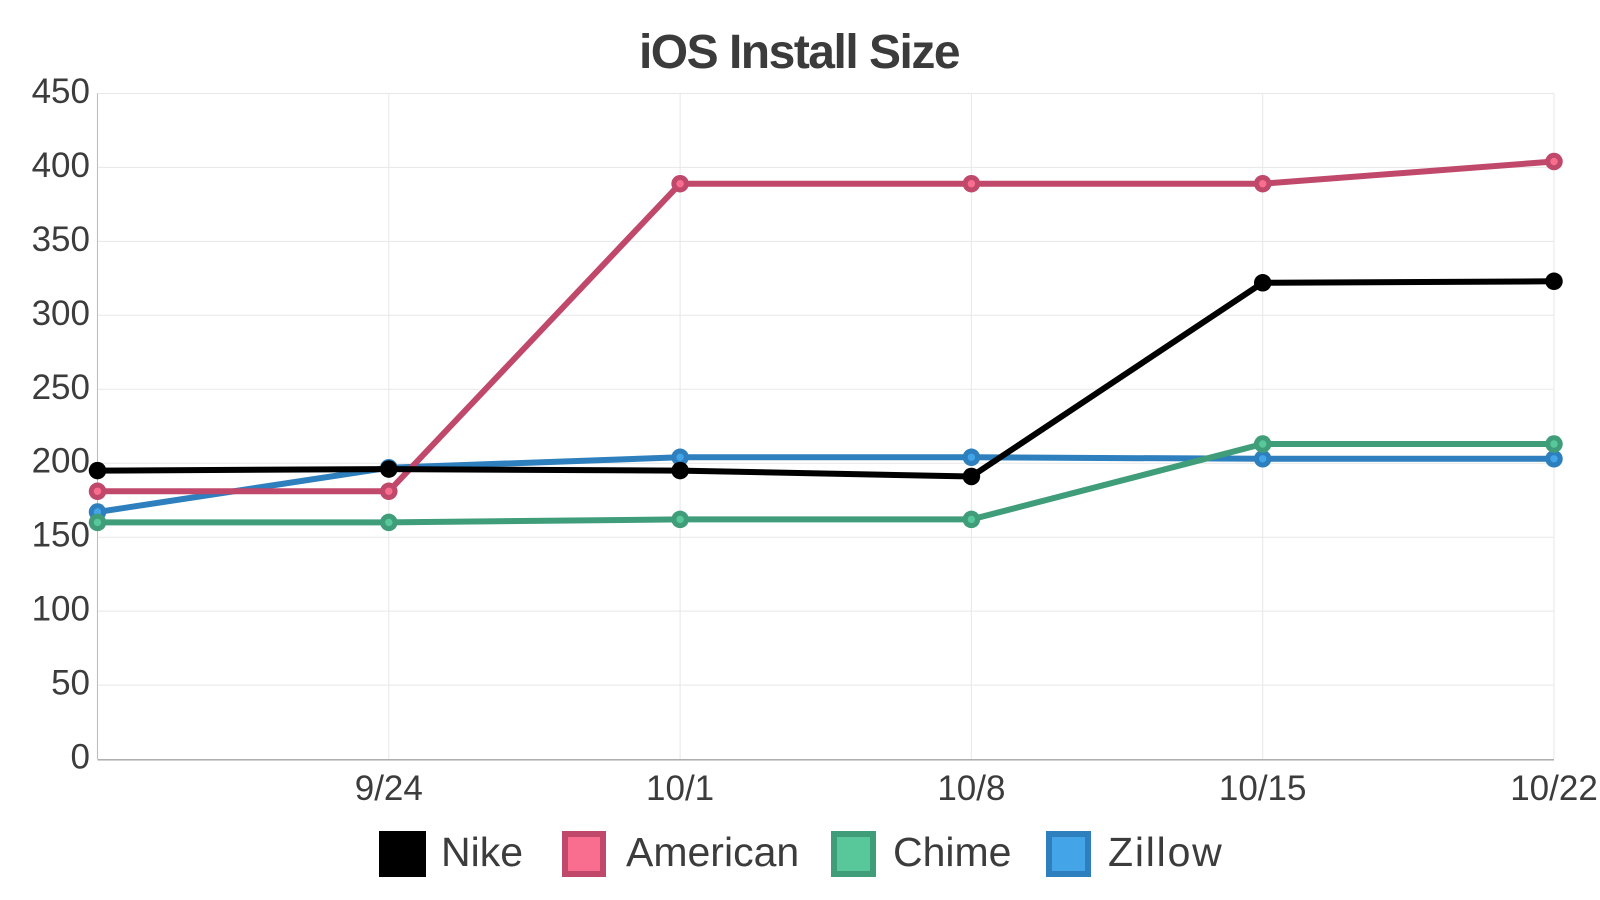 The height and width of the screenshot is (900, 1600). I want to click on svg-text: 150, so click(61, 535).